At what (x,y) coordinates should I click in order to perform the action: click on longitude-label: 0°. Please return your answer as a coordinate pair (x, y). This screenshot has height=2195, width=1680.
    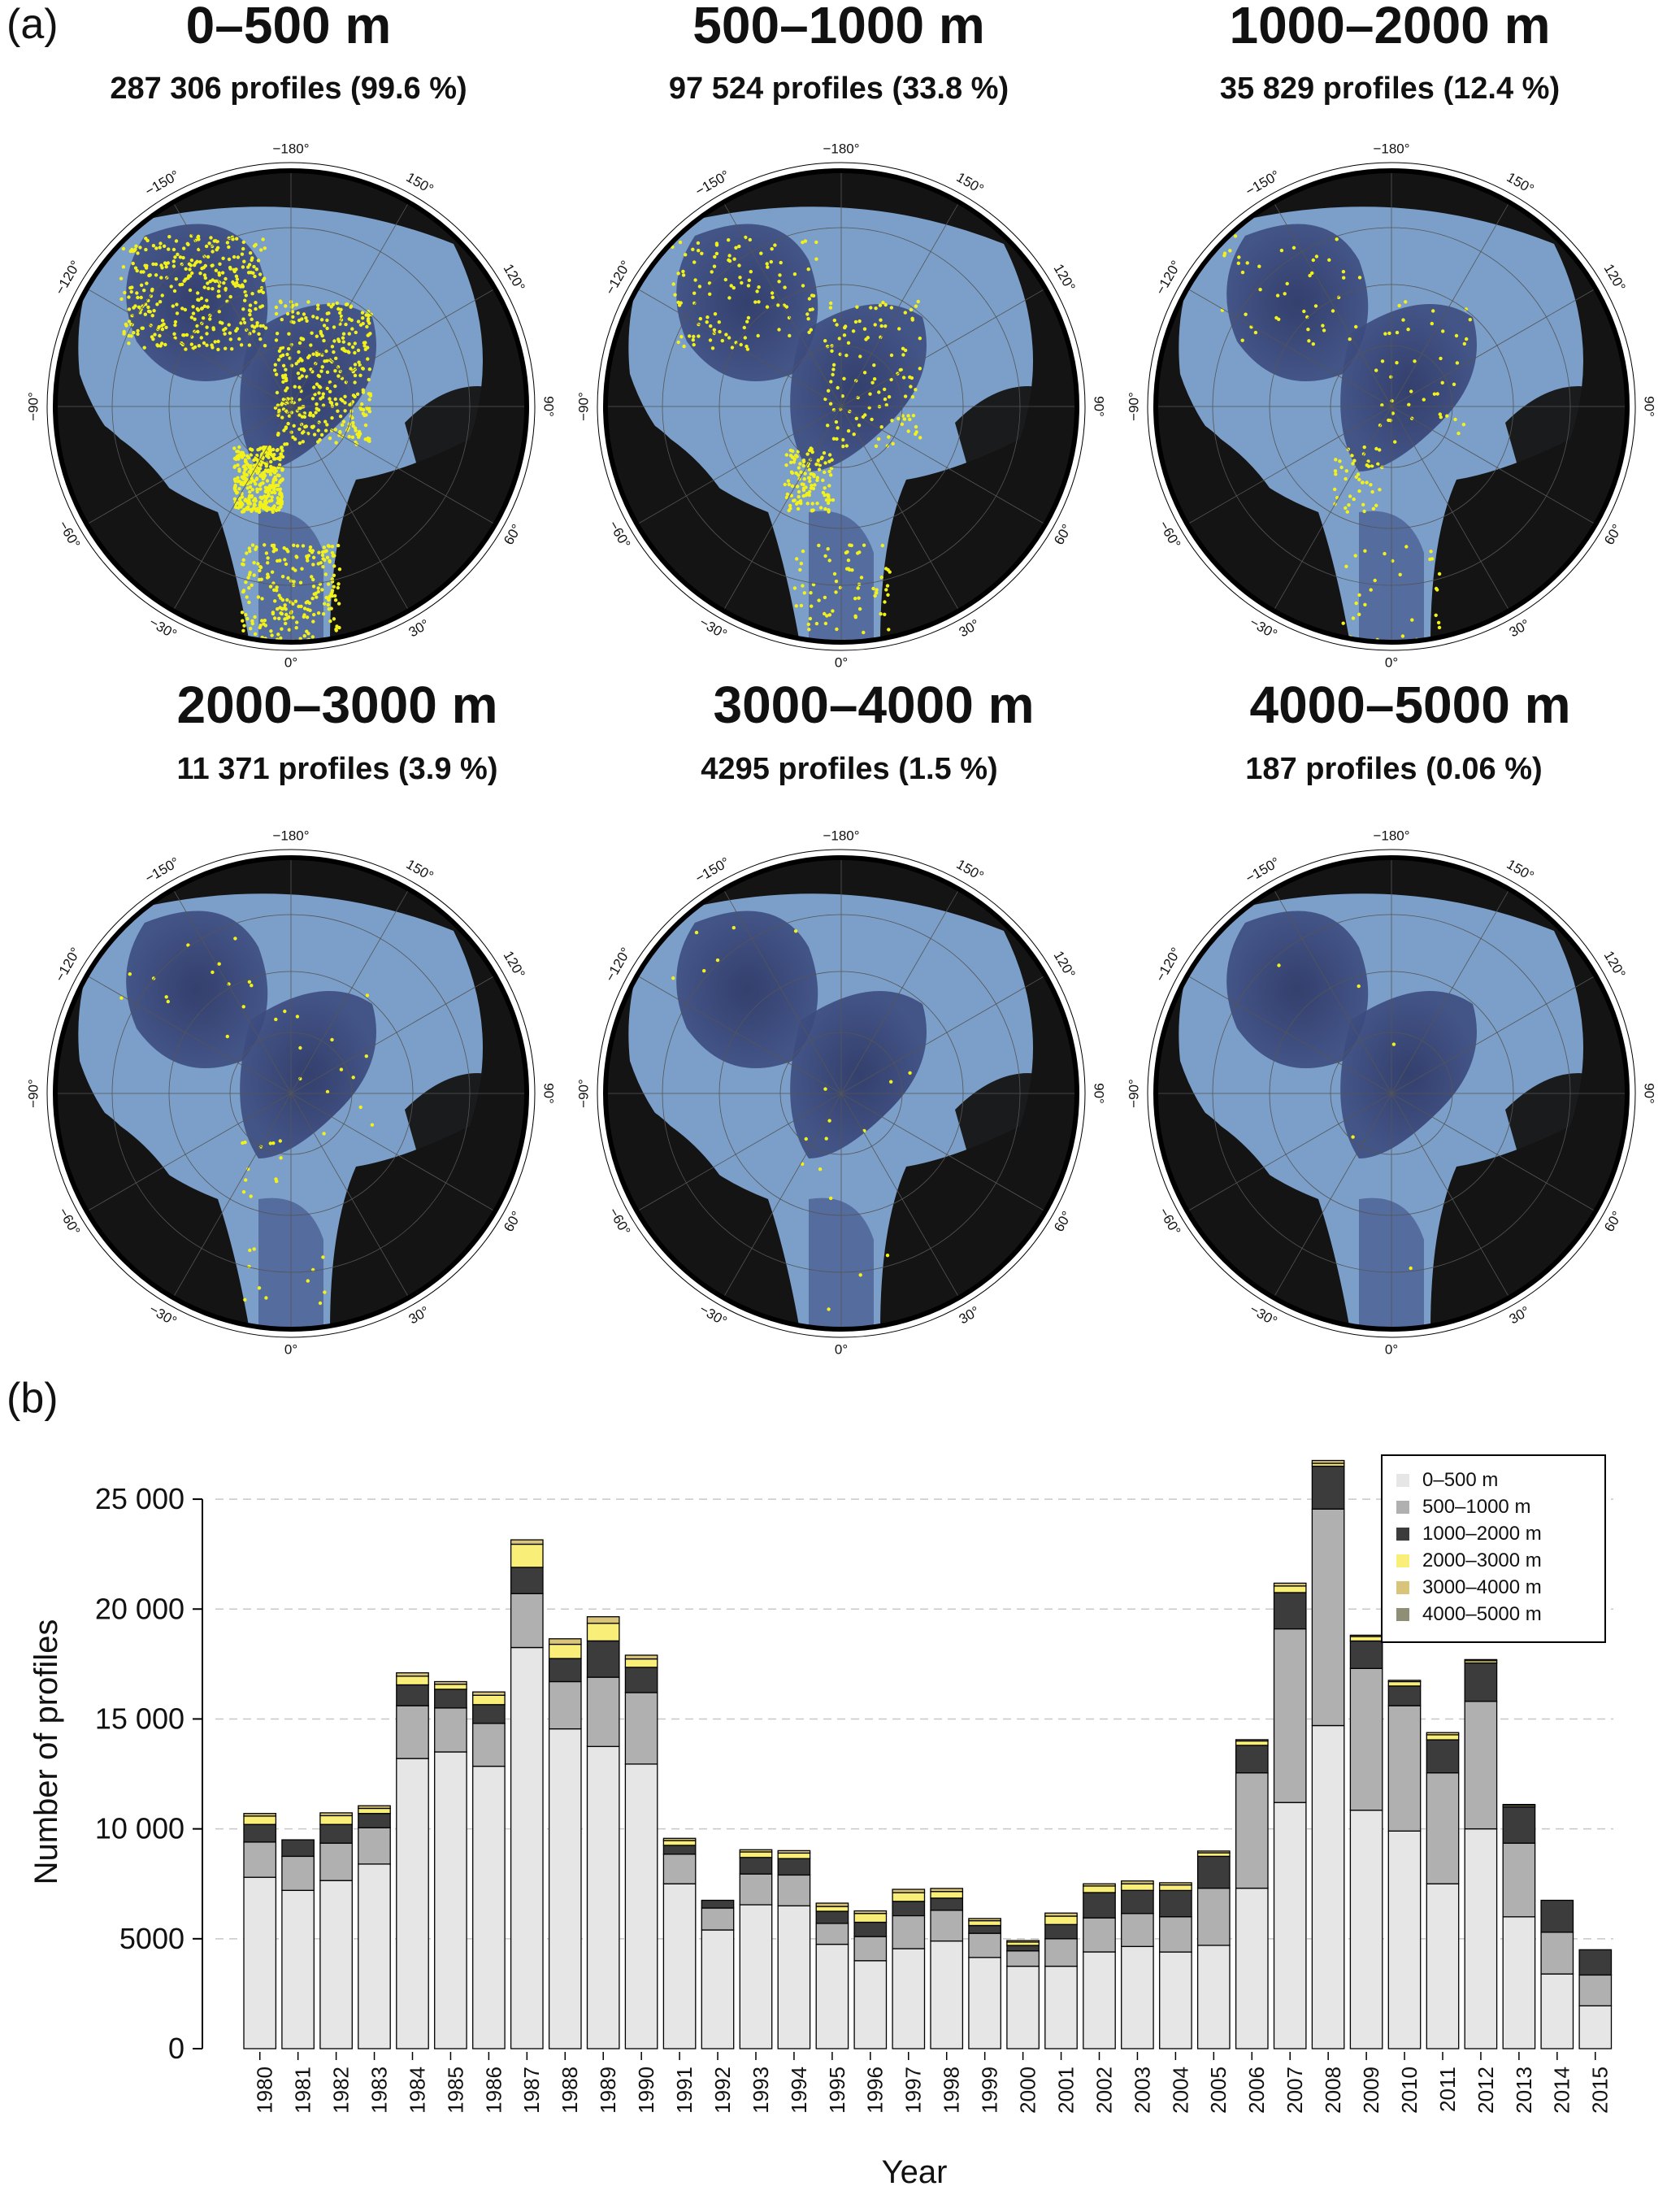
    Looking at the image, I should click on (291, 1349).